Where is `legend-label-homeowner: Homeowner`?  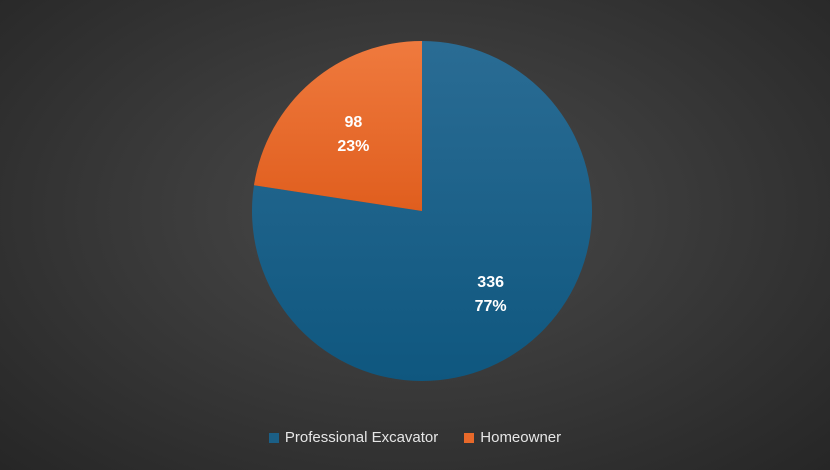
legend-label-homeowner: Homeowner is located at coordinates (521, 437).